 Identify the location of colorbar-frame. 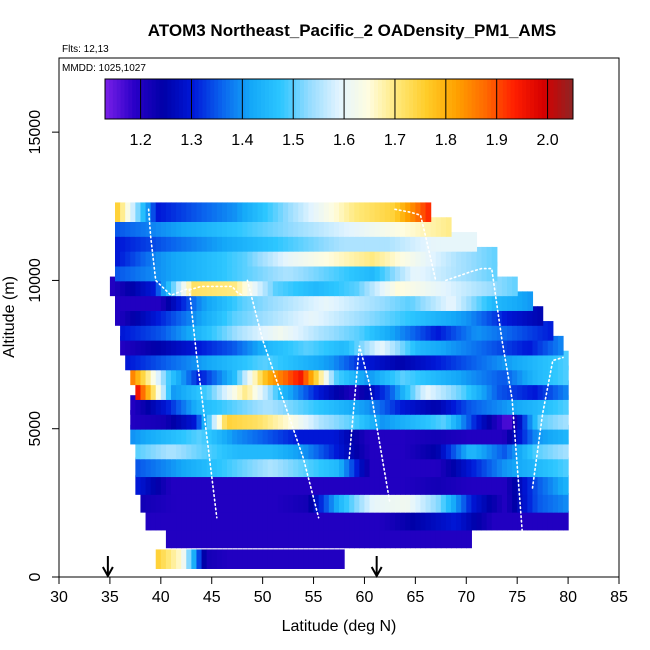
(339, 99).